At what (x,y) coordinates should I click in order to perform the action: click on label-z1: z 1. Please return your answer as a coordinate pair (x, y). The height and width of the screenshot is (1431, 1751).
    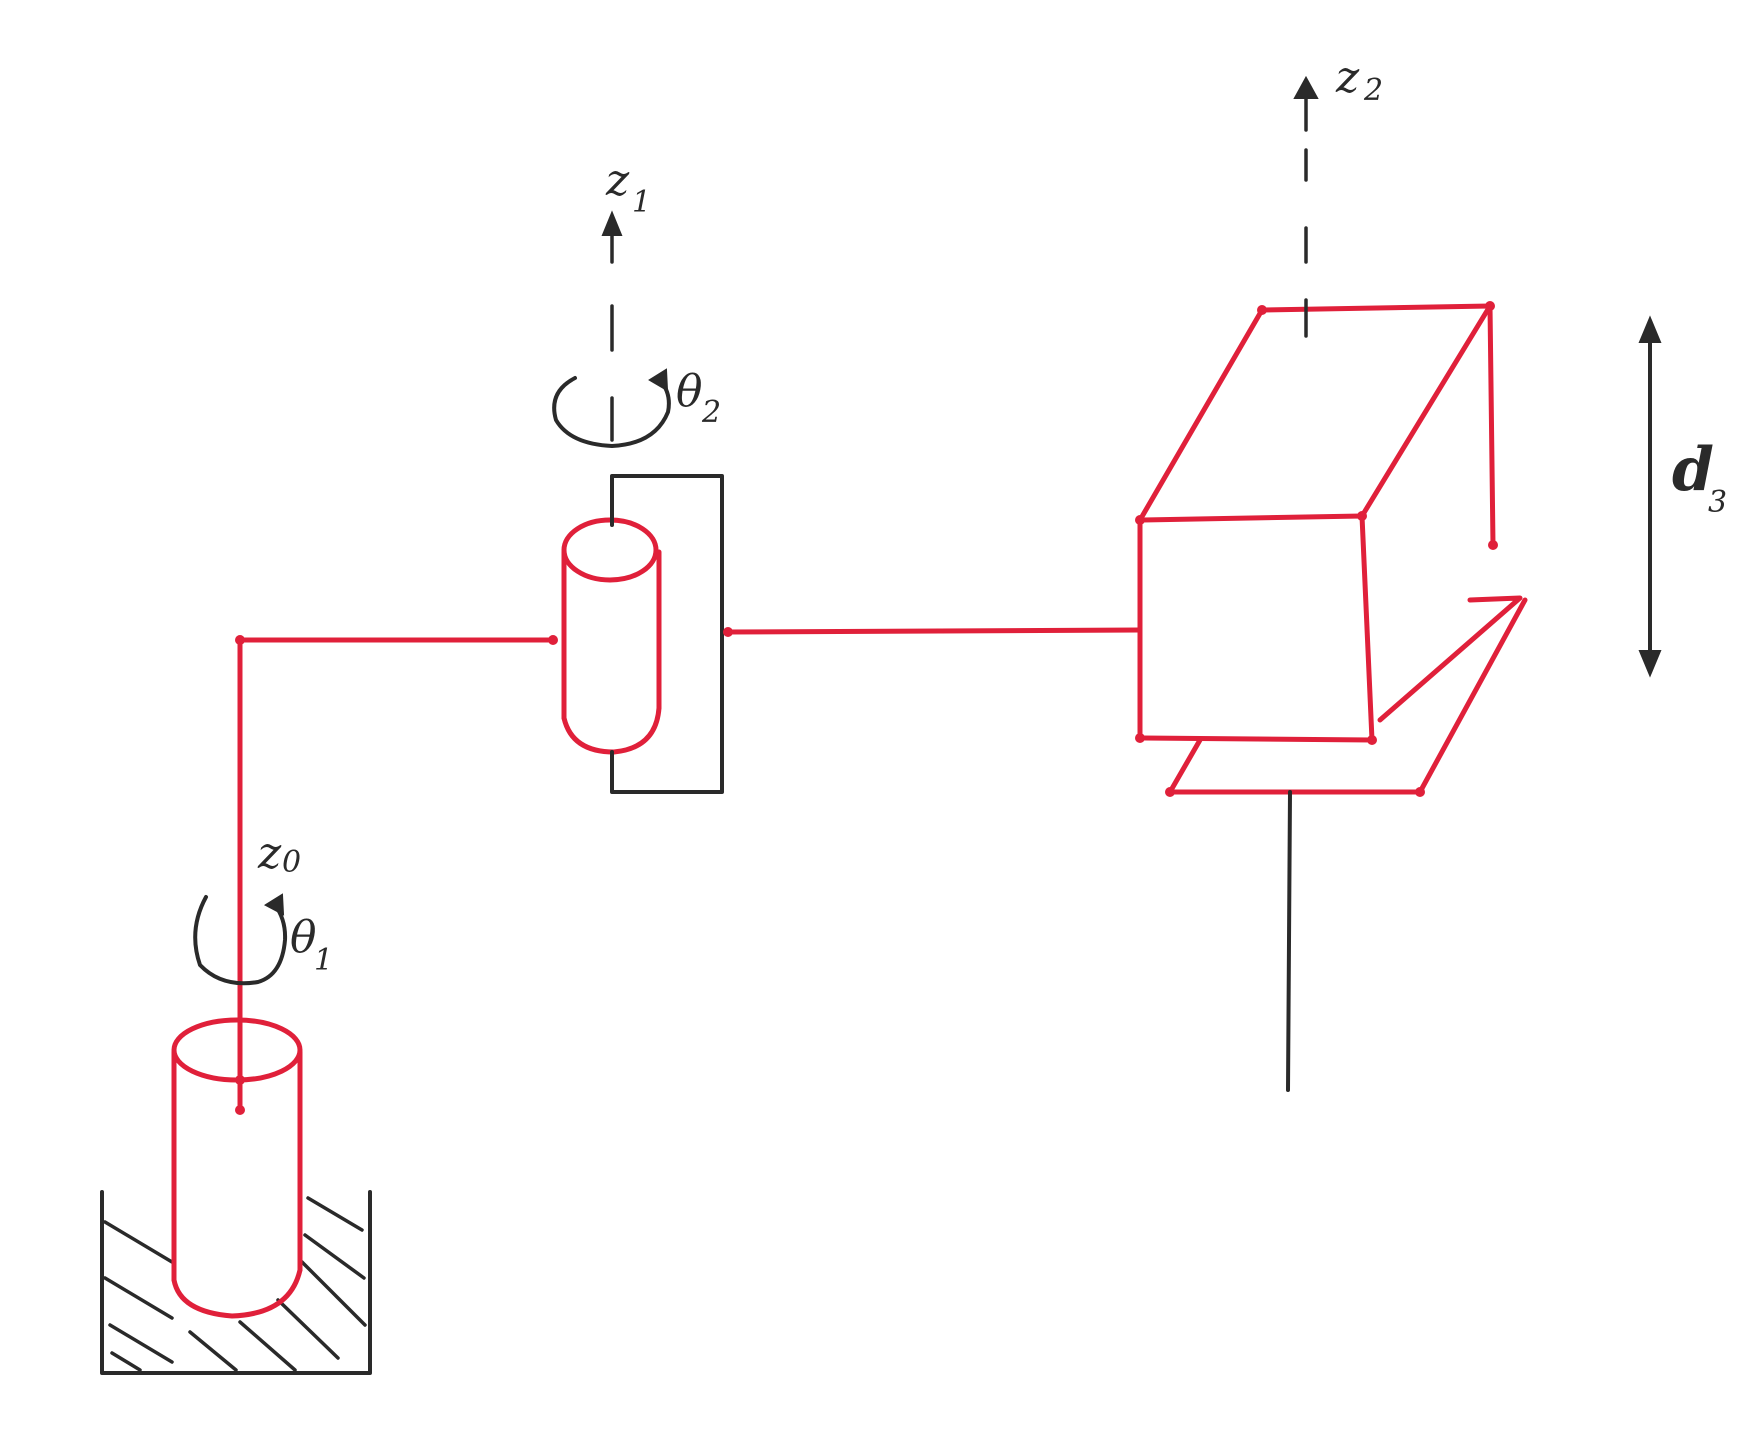
    Looking at the image, I should click on (628, 187).